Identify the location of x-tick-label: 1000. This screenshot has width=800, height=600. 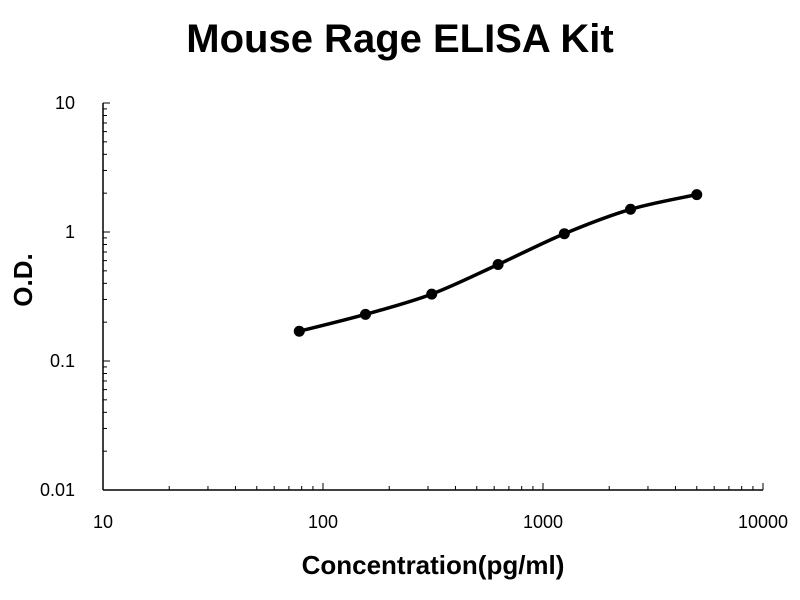
(543, 522).